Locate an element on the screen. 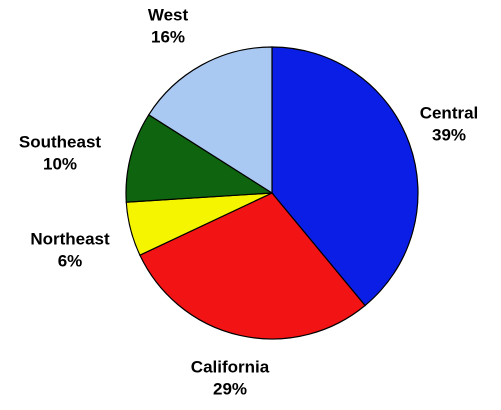 The height and width of the screenshot is (410, 501). slice-percent-central: 39% is located at coordinates (449, 134).